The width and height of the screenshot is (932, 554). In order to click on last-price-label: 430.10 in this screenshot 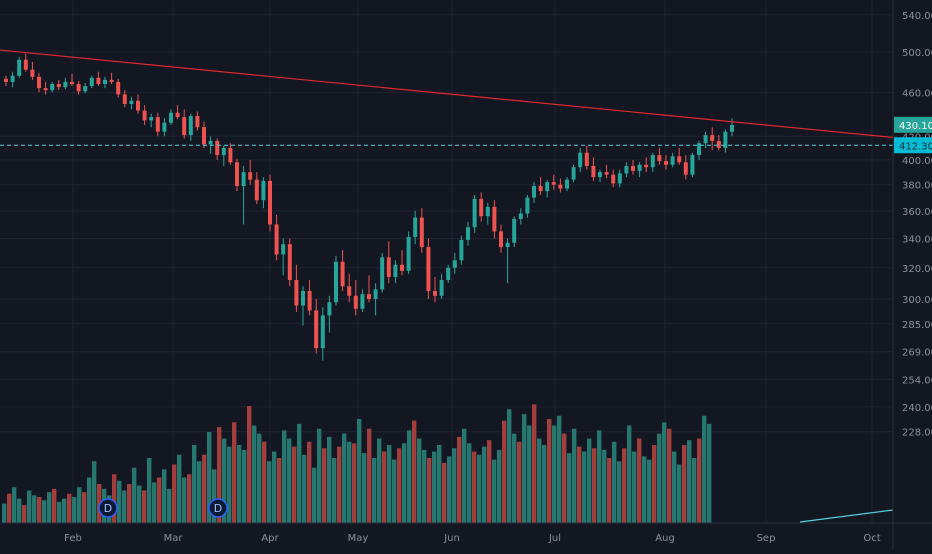, I will do `click(915, 126)`.